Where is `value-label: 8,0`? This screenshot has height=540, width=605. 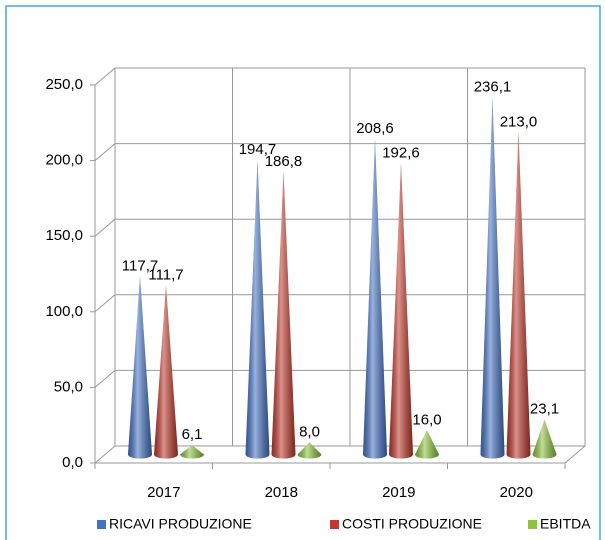 value-label: 8,0 is located at coordinates (309, 431).